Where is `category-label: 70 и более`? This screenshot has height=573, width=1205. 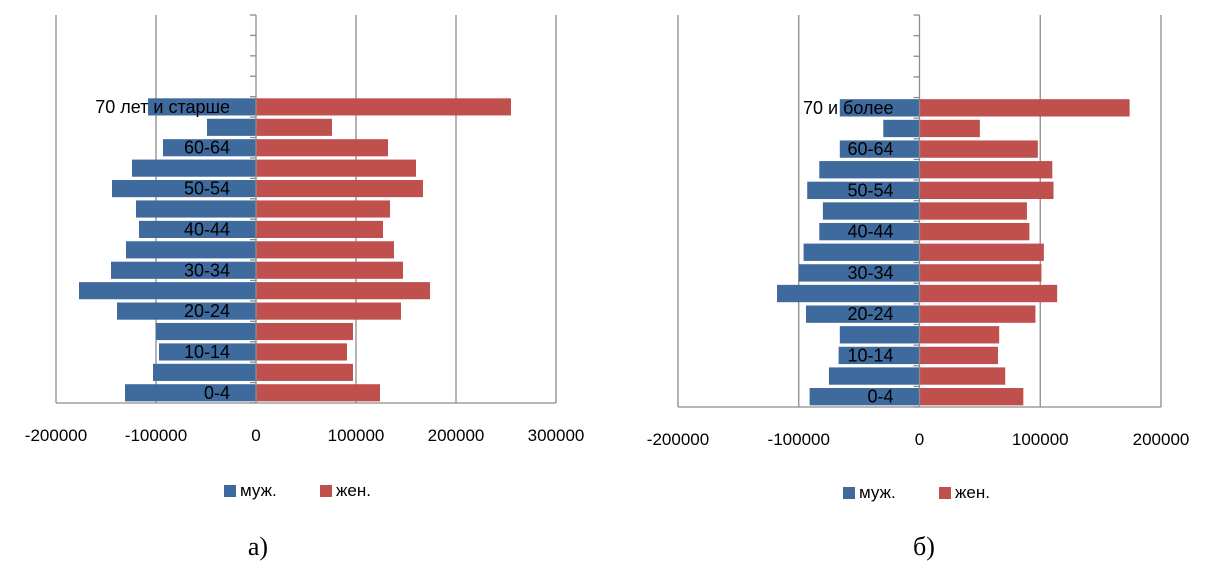 category-label: 70 и более is located at coordinates (848, 108).